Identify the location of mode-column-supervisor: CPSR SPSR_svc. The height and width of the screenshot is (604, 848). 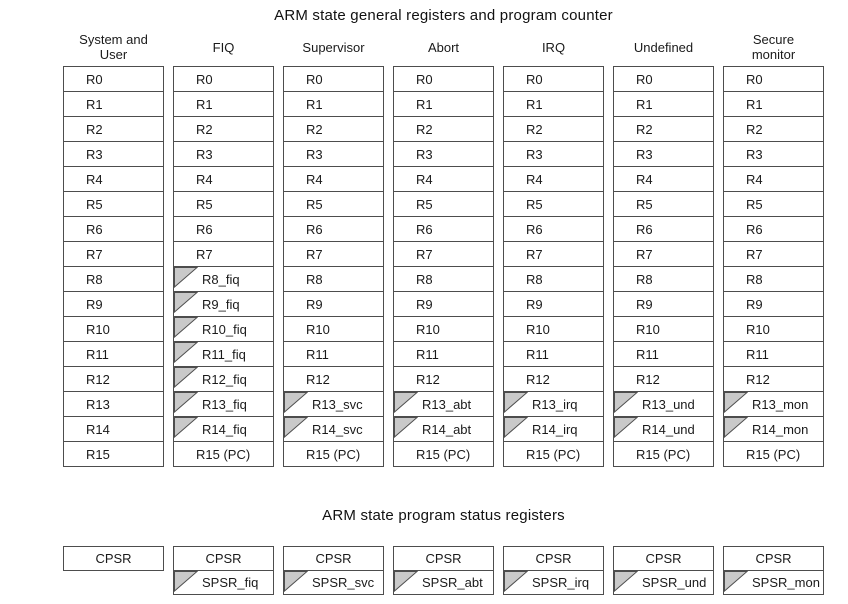
(333, 570).